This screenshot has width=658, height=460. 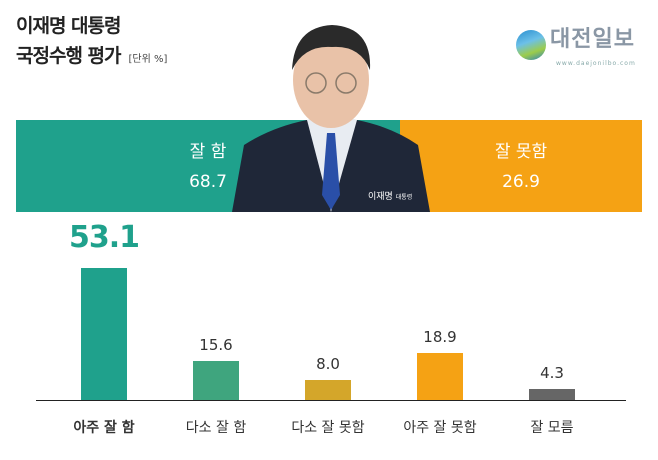 I want to click on category-label: 다소 잘 못함, so click(x=328, y=428).